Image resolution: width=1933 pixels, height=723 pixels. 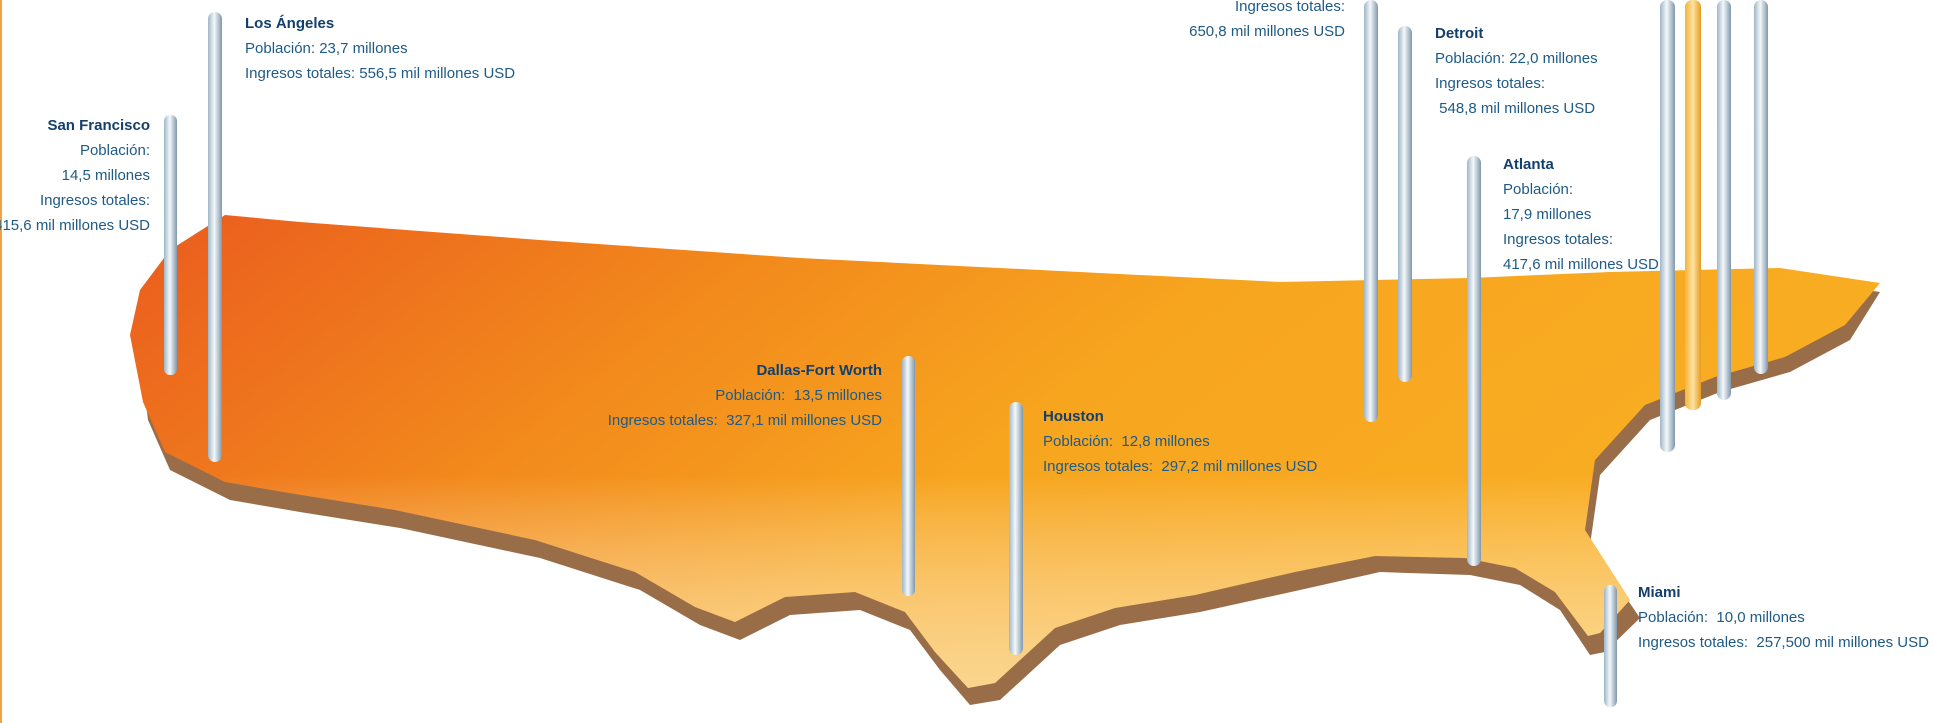 What do you see at coordinates (215, 237) in the screenshot?
I see `pillar-los-angeles` at bounding box center [215, 237].